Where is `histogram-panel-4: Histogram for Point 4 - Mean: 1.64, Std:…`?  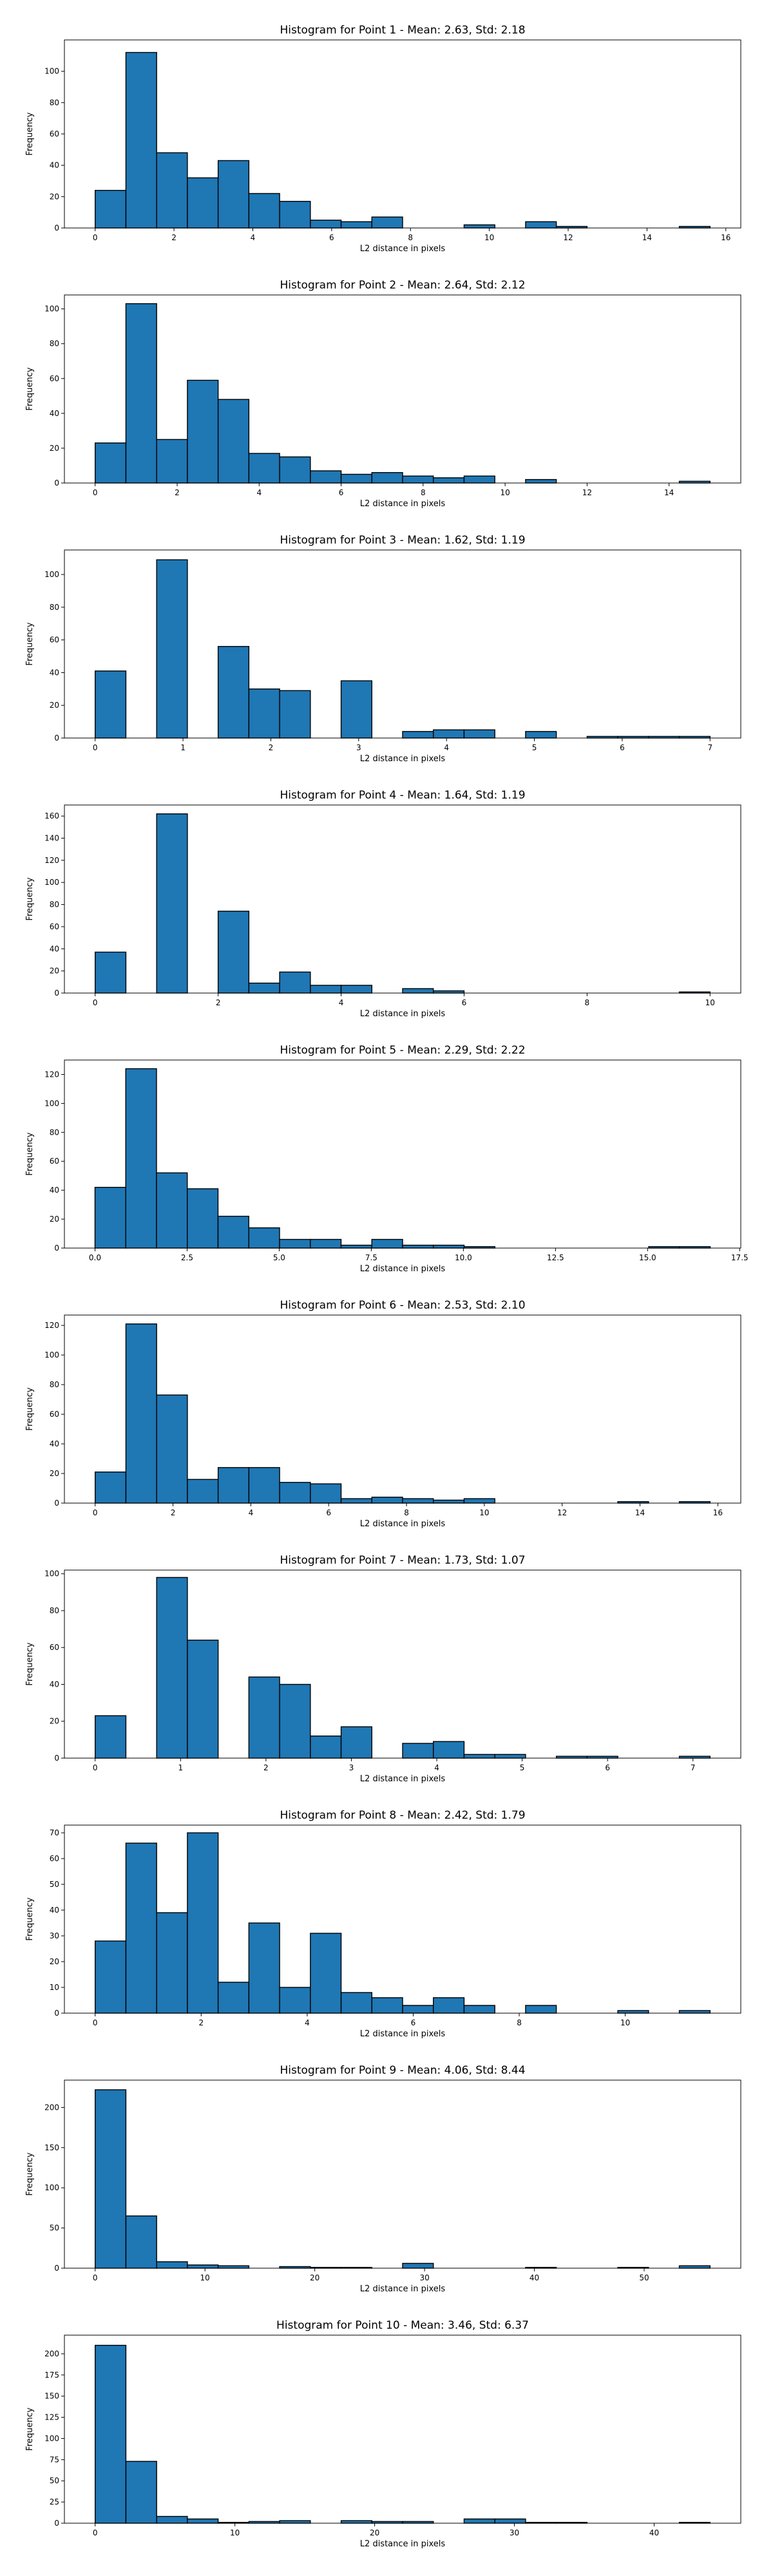 histogram-panel-4: Histogram for Point 4 - Mean: 1.64, Std:… is located at coordinates (383, 904).